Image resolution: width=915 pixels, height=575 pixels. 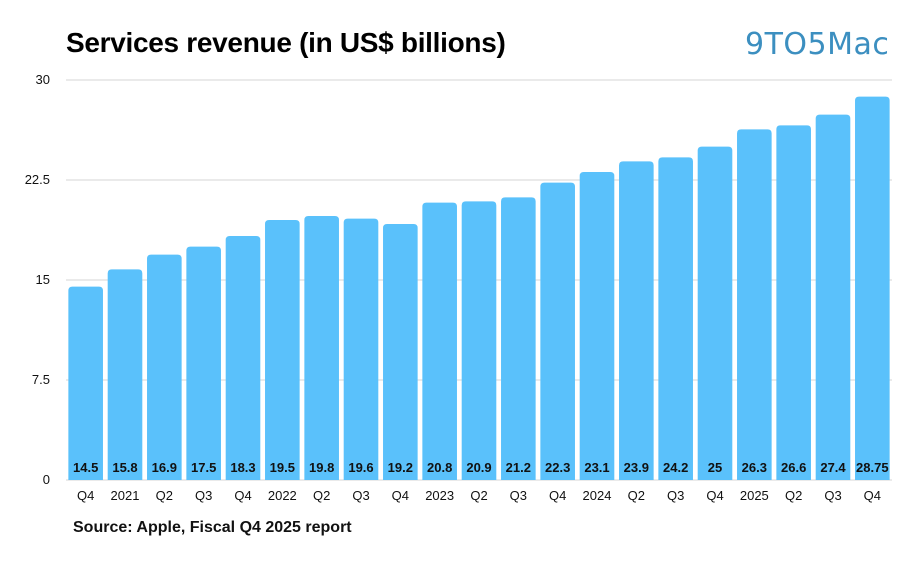 What do you see at coordinates (872, 467) in the screenshot?
I see `bar-value-label: 28.75` at bounding box center [872, 467].